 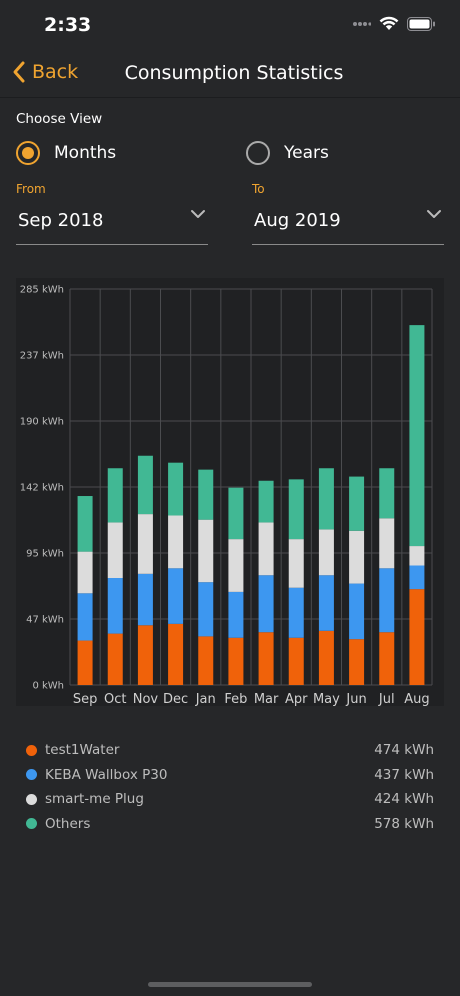 I want to click on cellular-signal-icon, so click(x=362, y=23).